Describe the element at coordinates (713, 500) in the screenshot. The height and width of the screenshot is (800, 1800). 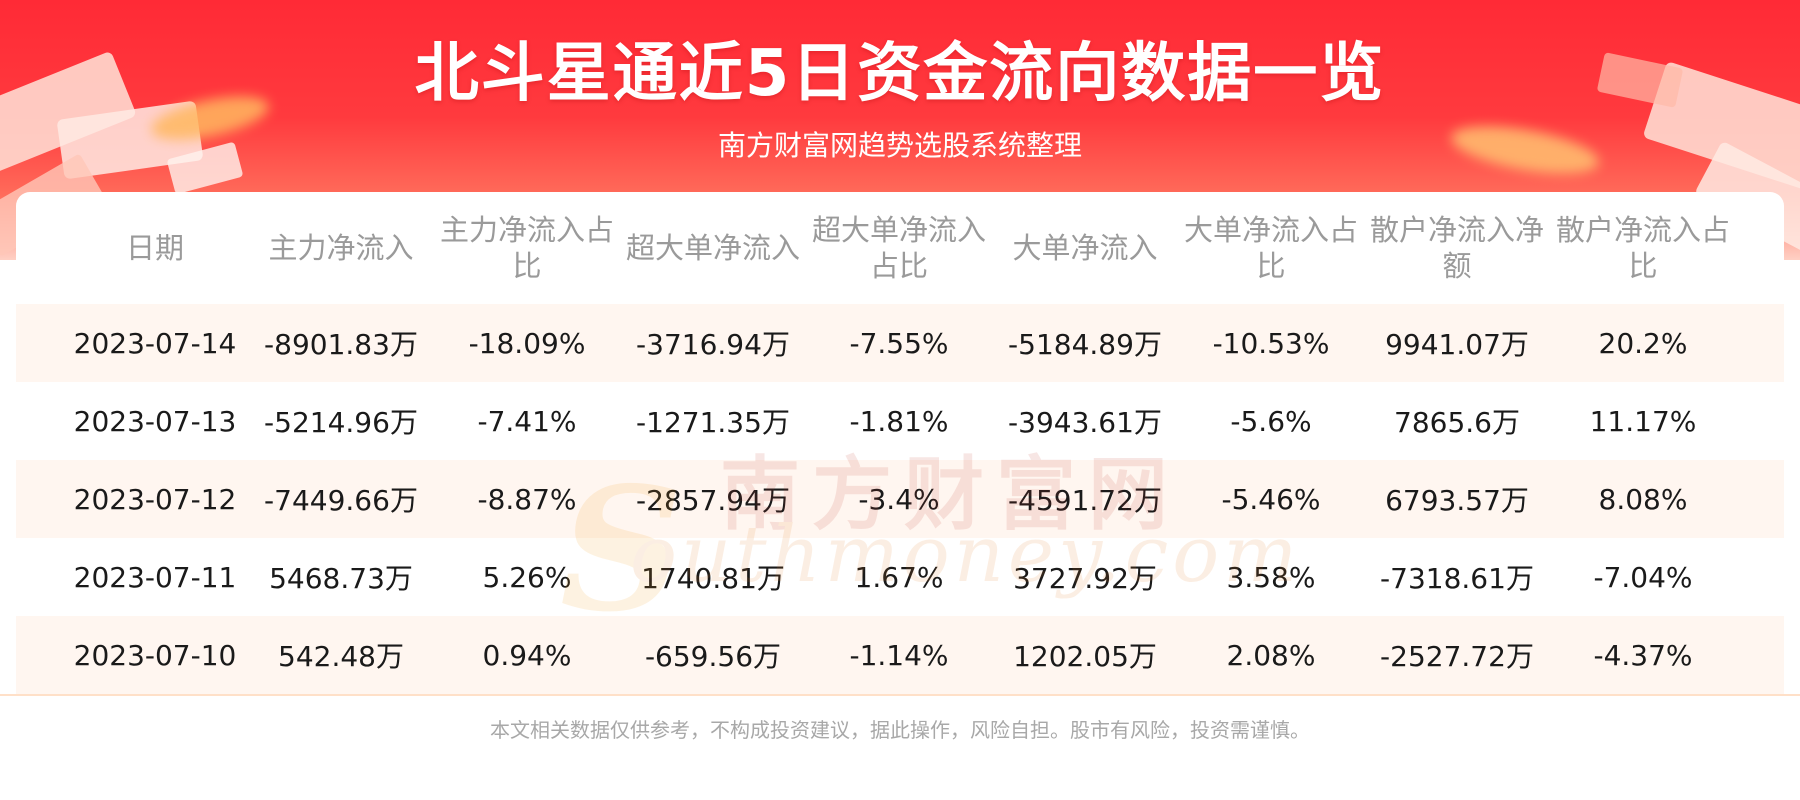
I see `table-cell: -2857.94万` at that location.